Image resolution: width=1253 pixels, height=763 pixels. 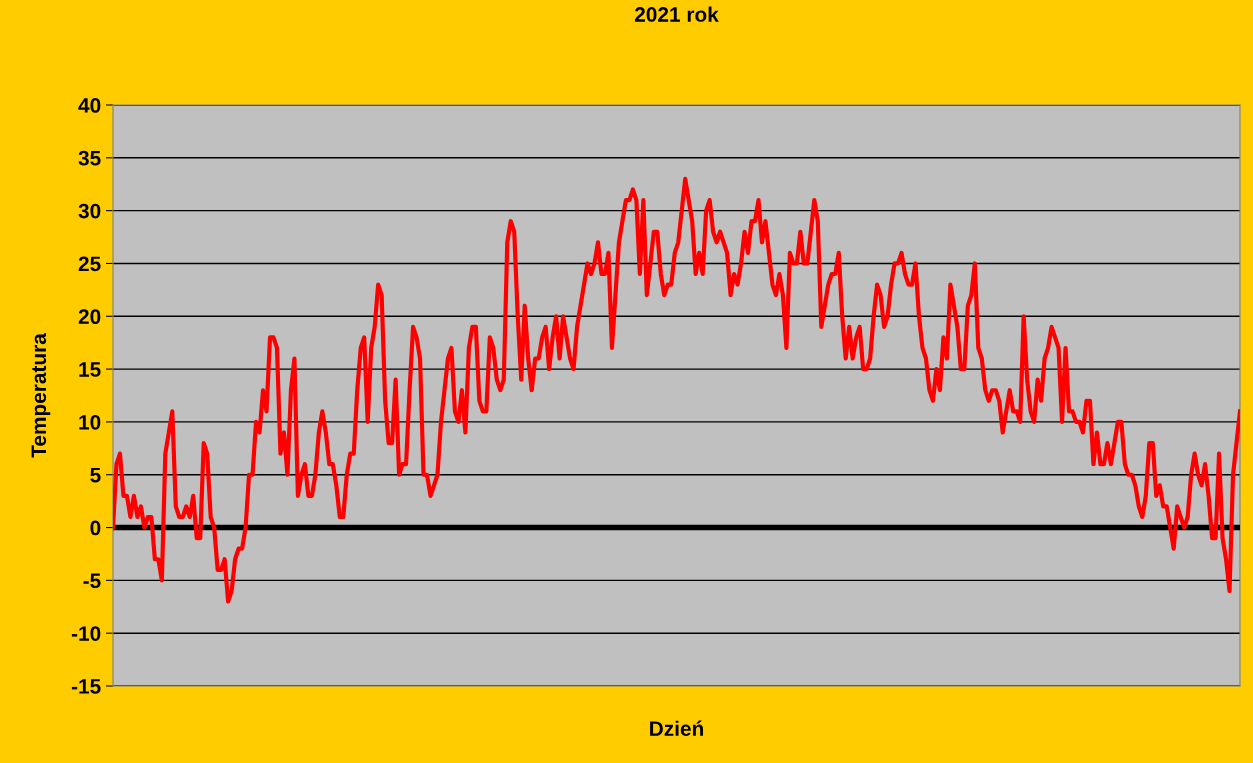 What do you see at coordinates (89, 211) in the screenshot?
I see `y-tick-label: 30` at bounding box center [89, 211].